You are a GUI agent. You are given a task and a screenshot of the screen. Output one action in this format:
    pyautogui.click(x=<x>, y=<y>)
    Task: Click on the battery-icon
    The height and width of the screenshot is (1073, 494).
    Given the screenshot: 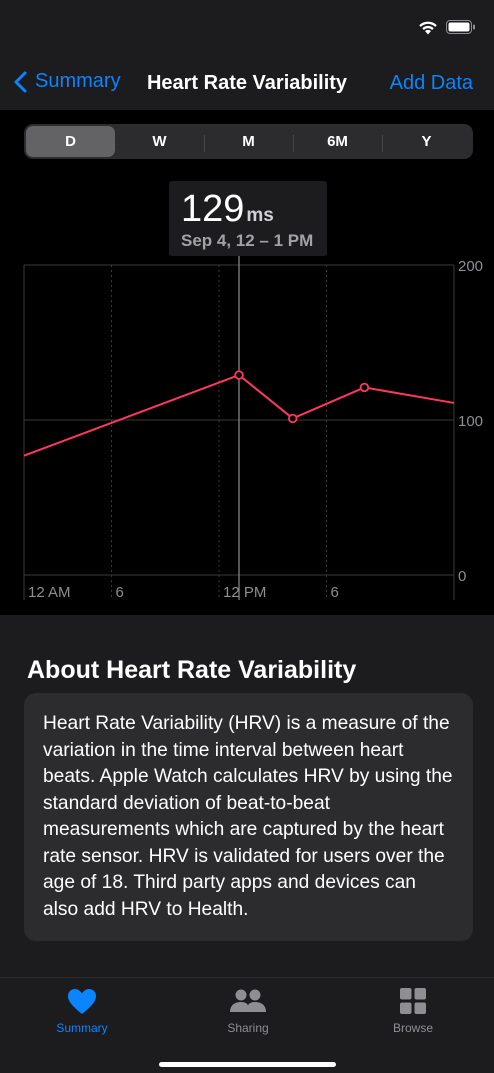 What is the action you would take?
    pyautogui.click(x=460, y=27)
    